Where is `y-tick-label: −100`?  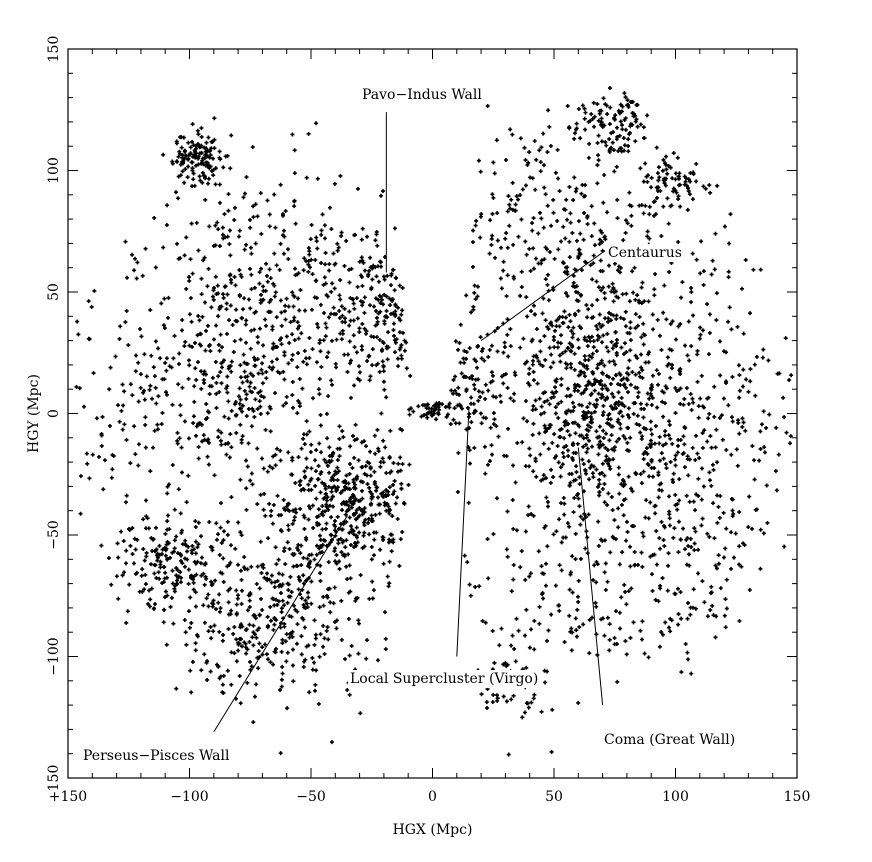
y-tick-label: −100 is located at coordinates (54, 656).